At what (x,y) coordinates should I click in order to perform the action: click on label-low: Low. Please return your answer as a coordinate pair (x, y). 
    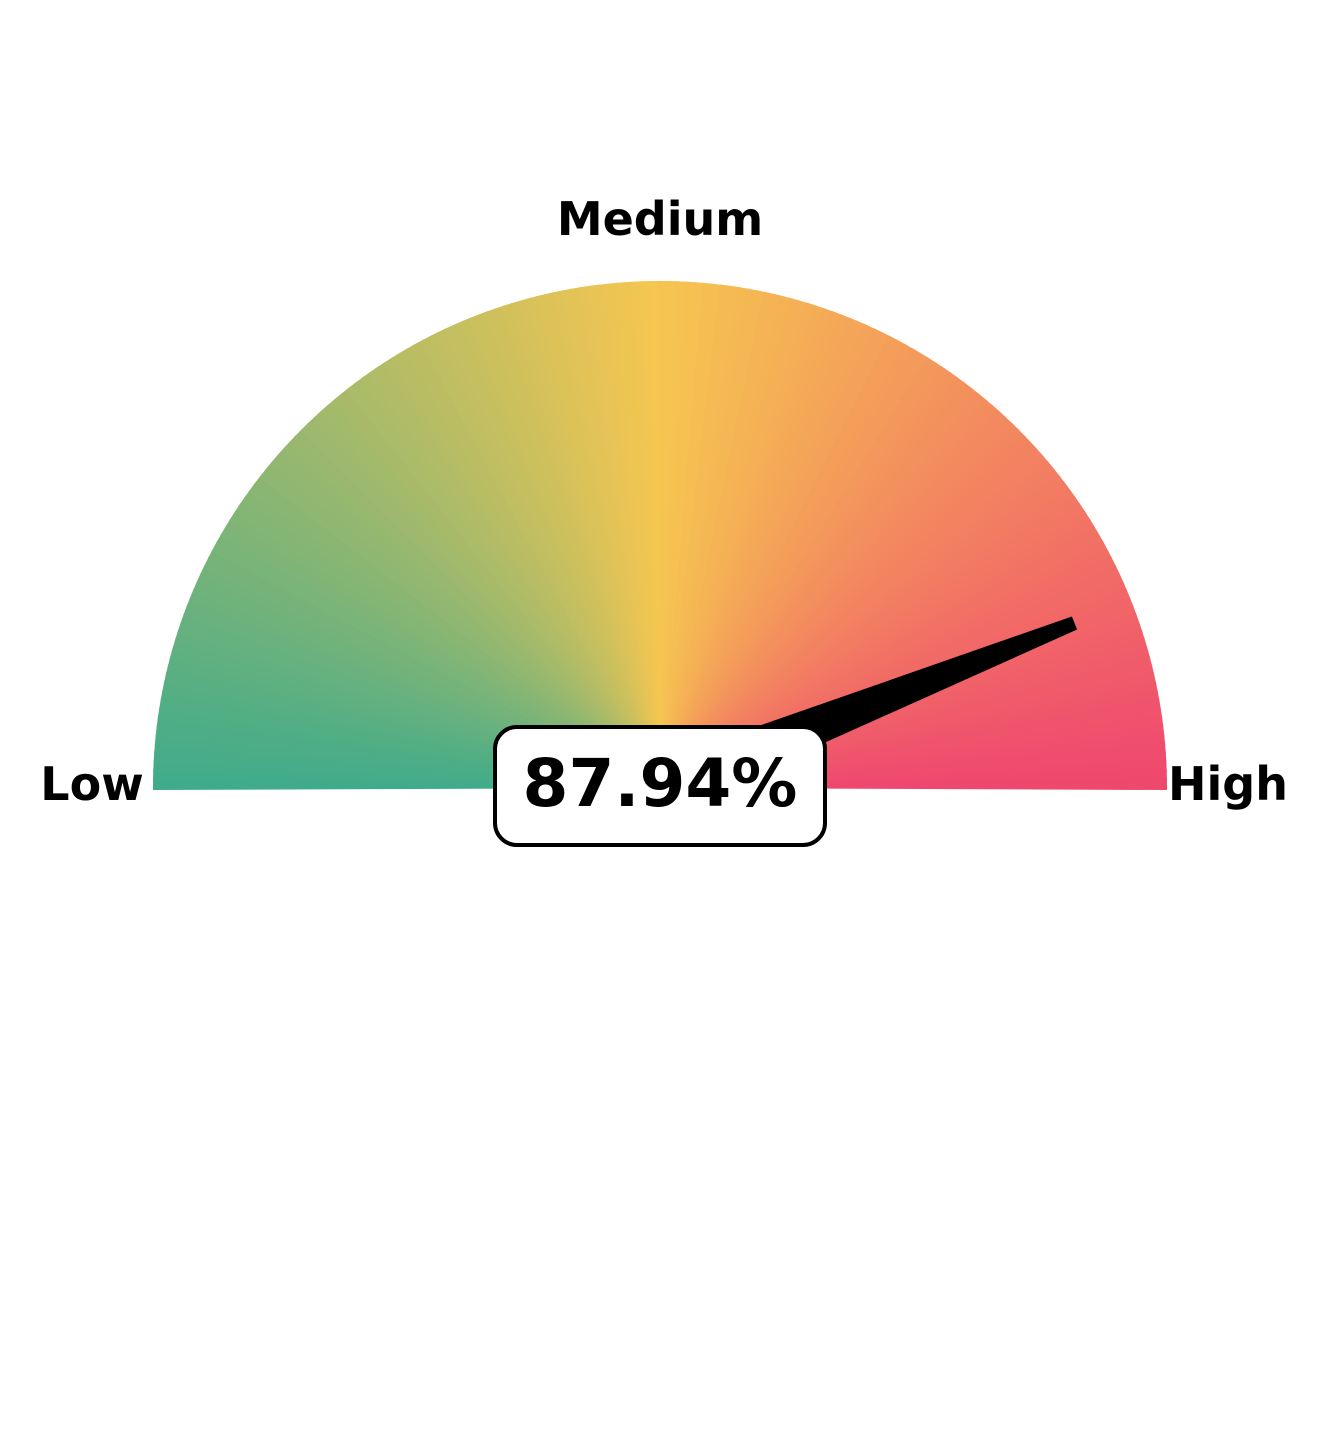
    Looking at the image, I should click on (91, 784).